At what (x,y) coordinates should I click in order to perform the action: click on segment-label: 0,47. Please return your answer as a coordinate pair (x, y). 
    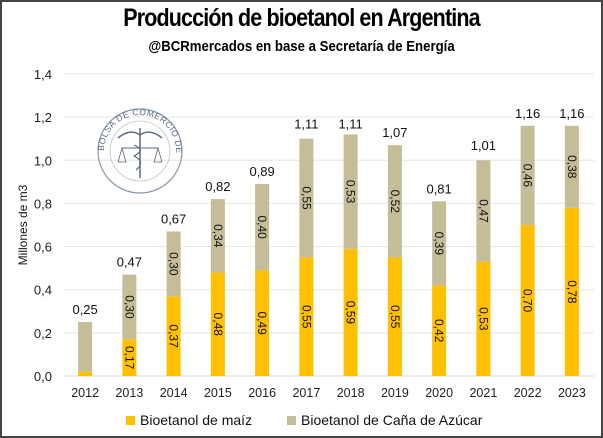
    Looking at the image, I should click on (483, 211).